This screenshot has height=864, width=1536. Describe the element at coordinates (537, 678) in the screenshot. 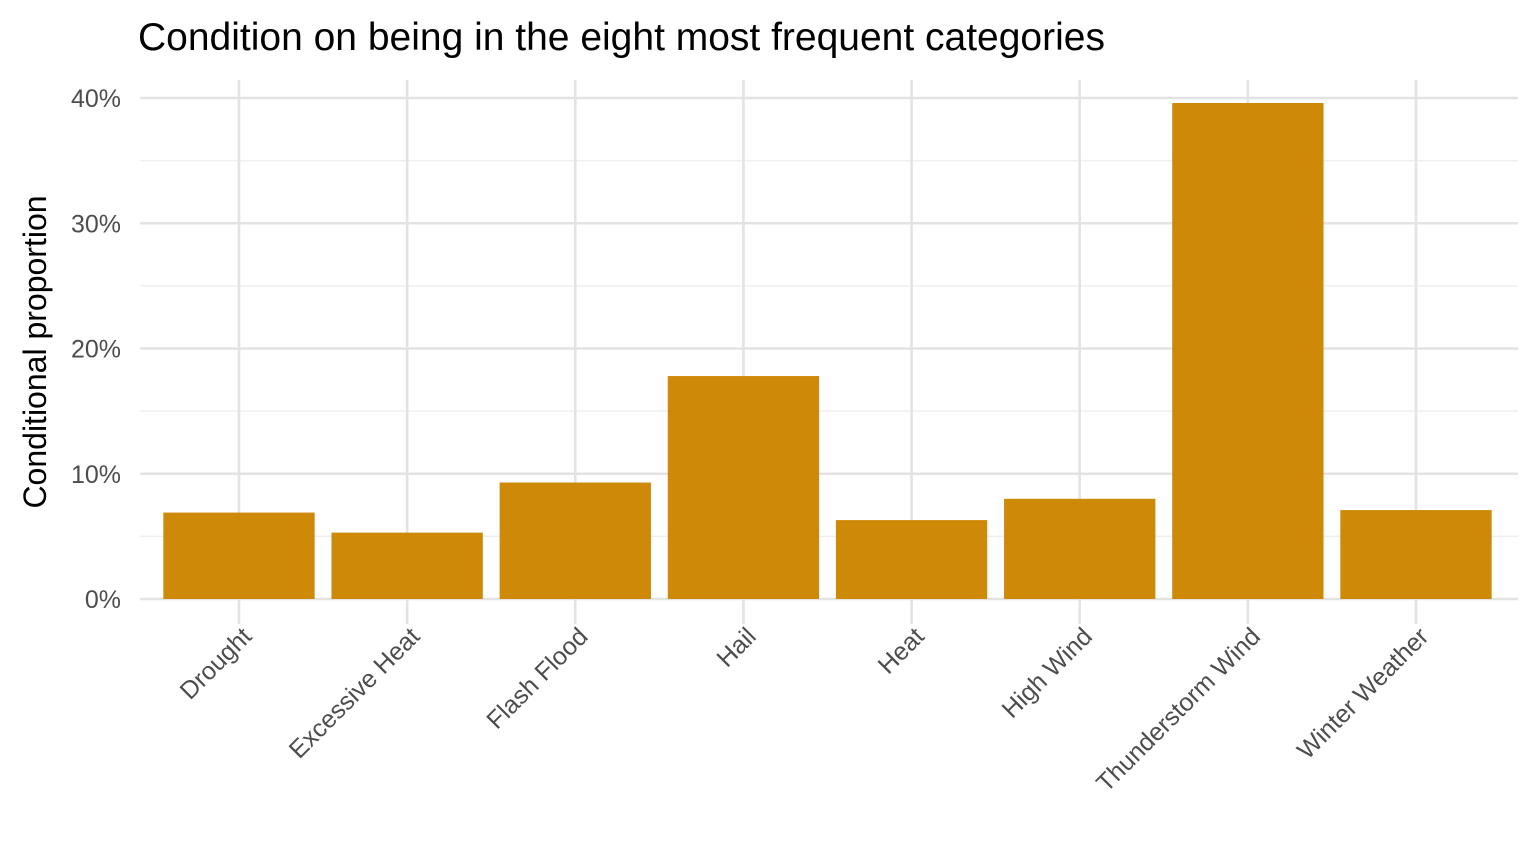

I see `x-tick-label: Flash Flood` at that location.